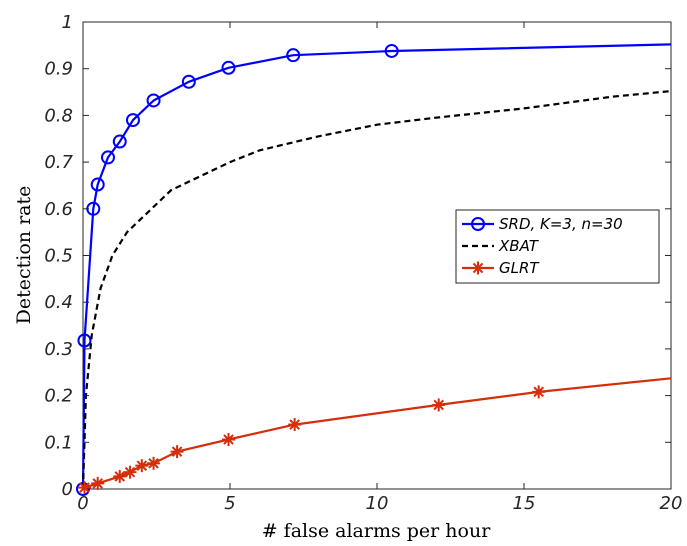  Describe the element at coordinates (24, 255) in the screenshot. I see `y-axis-label: Detection rate` at that location.